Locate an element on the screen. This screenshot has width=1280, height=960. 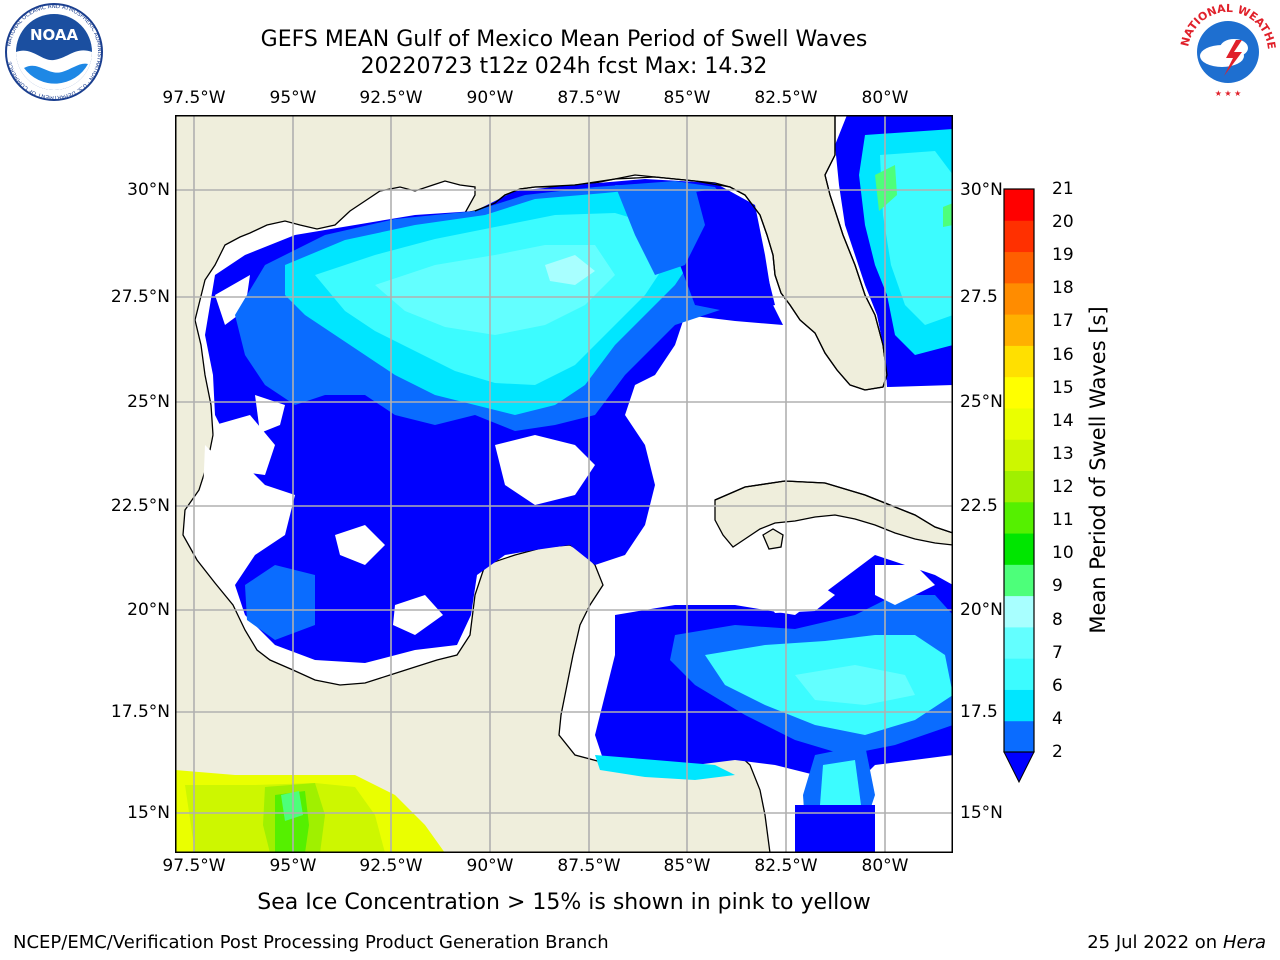
lon-label-top: 87.5°W is located at coordinates (589, 98).